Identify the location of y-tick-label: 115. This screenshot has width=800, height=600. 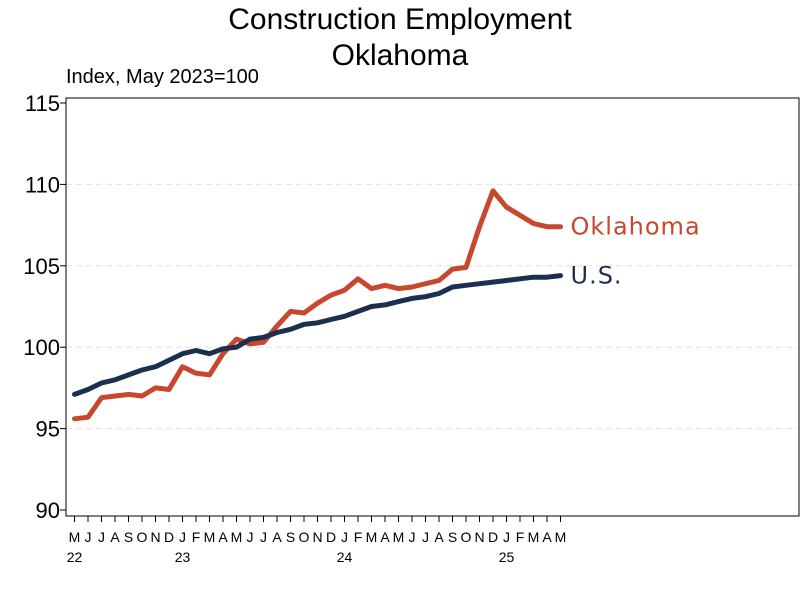
(42, 103).